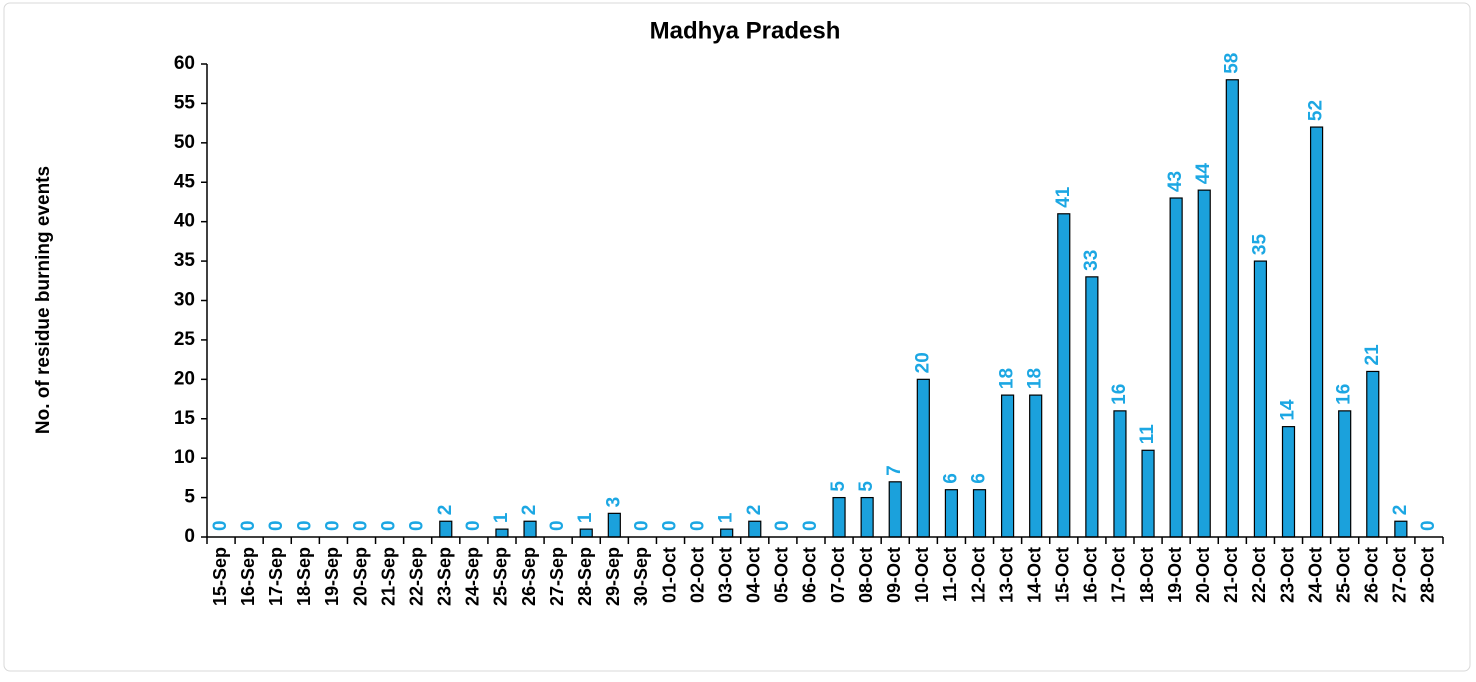 The image size is (1476, 682). I want to click on x-tick-label: 24-Oct, so click(1315, 575).